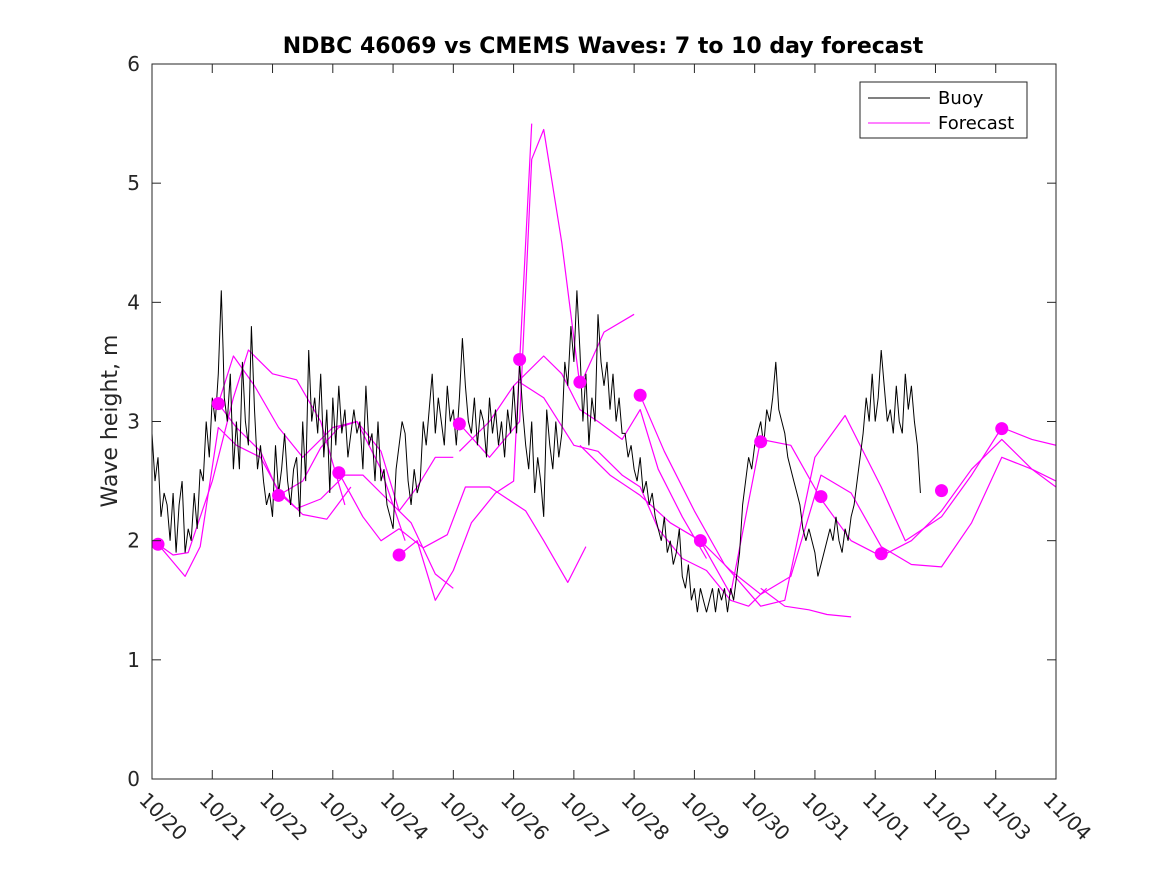 This screenshot has width=1167, height=875. I want to click on x-tick-label: 10/22, so click(284, 817).